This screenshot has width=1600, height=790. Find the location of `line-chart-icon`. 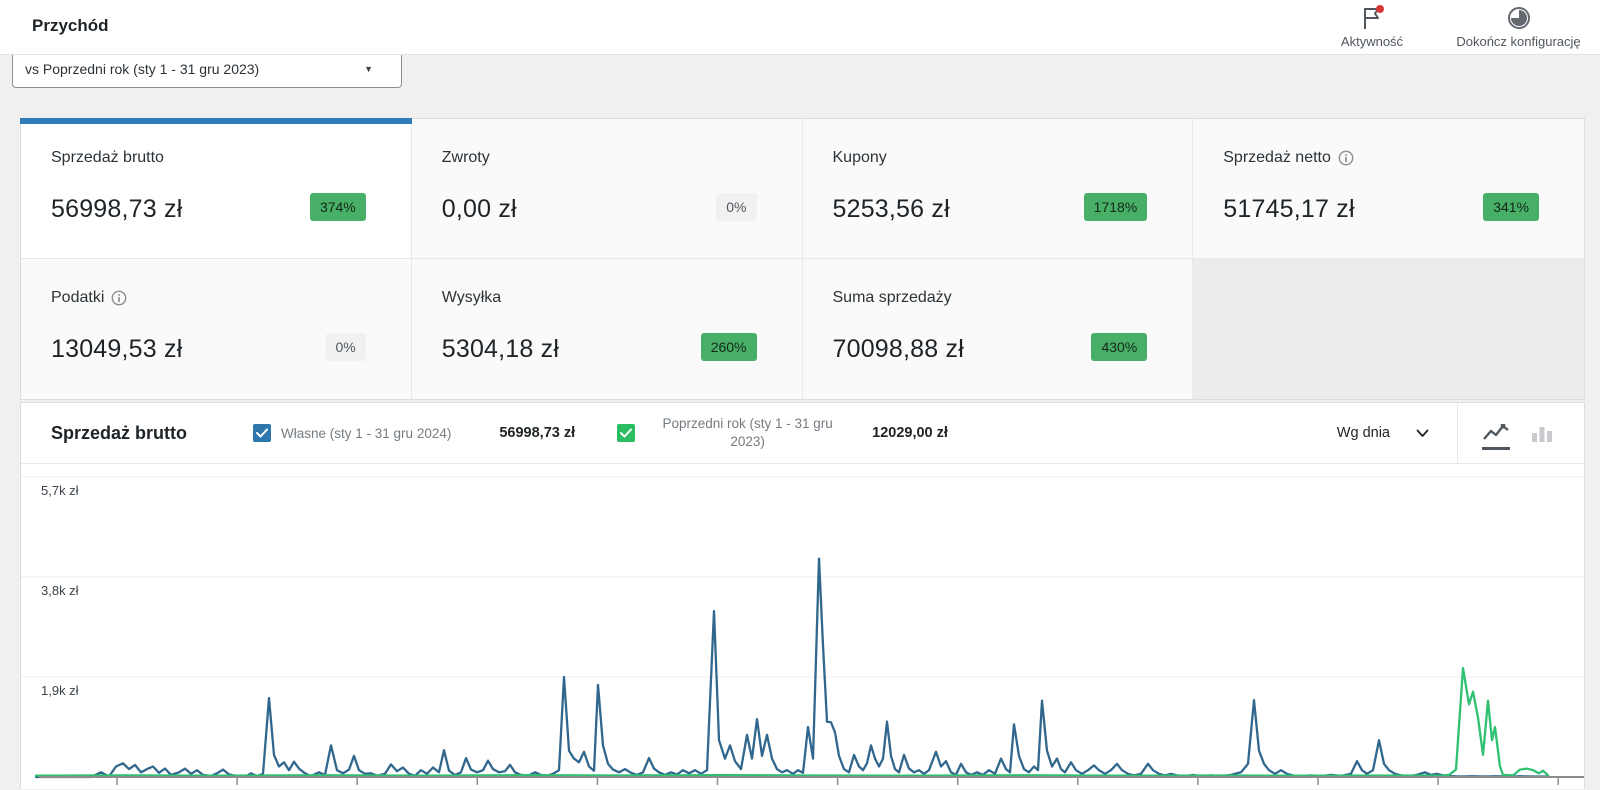

line-chart-icon is located at coordinates (1496, 432).